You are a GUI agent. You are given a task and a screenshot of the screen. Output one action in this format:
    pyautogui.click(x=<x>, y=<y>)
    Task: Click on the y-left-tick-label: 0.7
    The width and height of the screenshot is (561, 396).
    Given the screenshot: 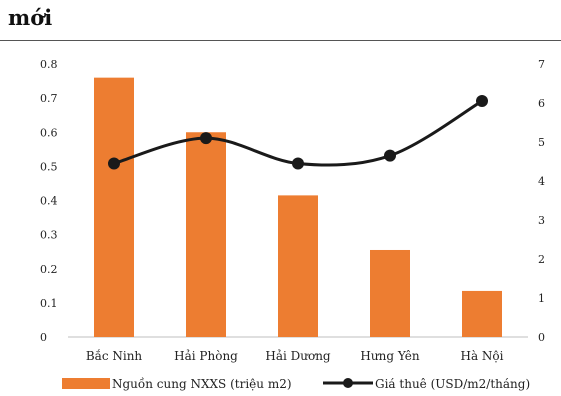 What is the action you would take?
    pyautogui.click(x=49, y=98)
    